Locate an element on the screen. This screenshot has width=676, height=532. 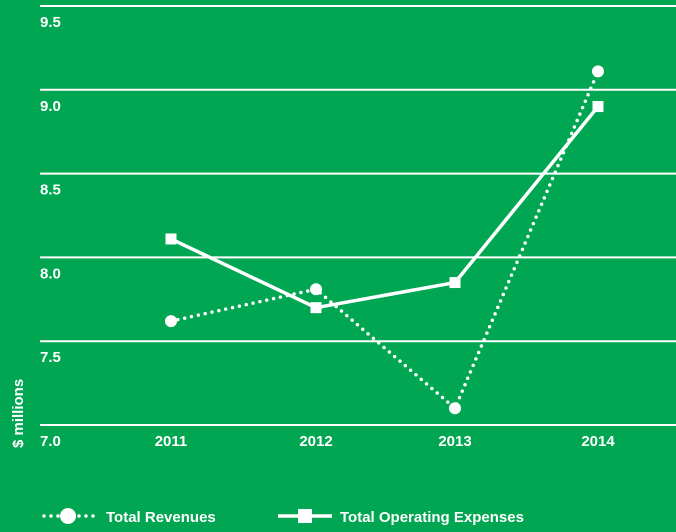
y-tick-label: 8.0 is located at coordinates (50, 273).